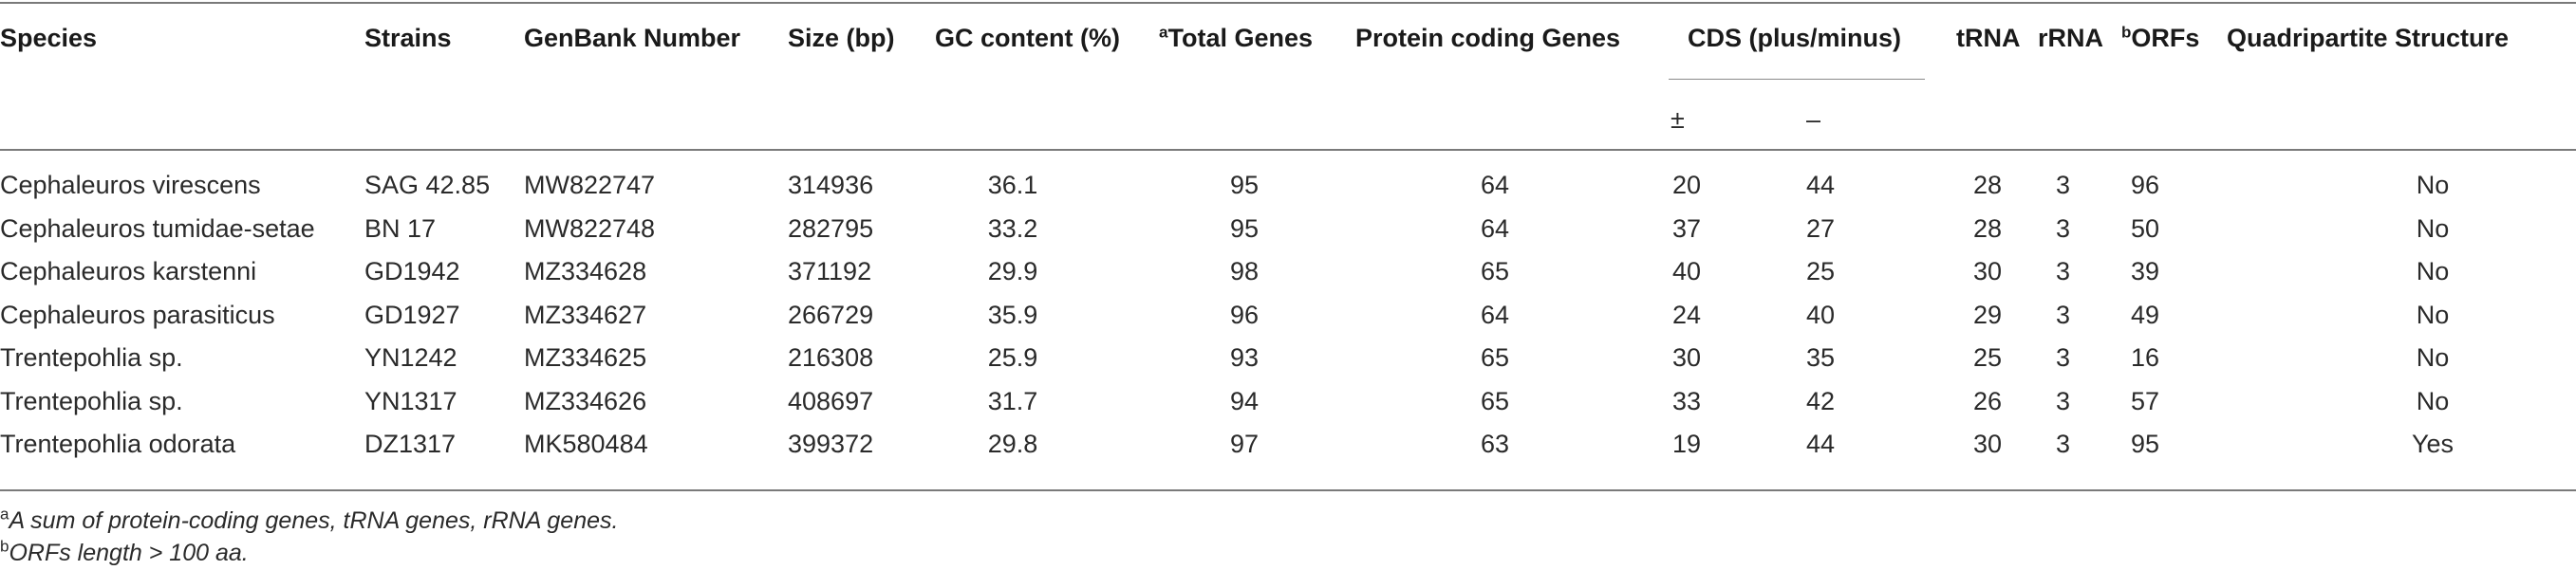  I want to click on header-trna: tRNA, so click(1988, 38).